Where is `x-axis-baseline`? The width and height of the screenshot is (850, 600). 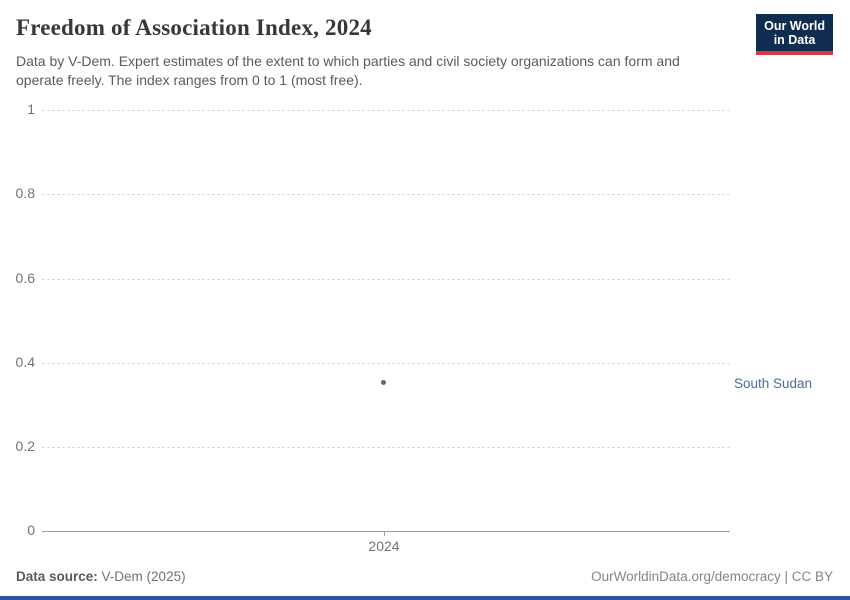
x-axis-baseline is located at coordinates (386, 531).